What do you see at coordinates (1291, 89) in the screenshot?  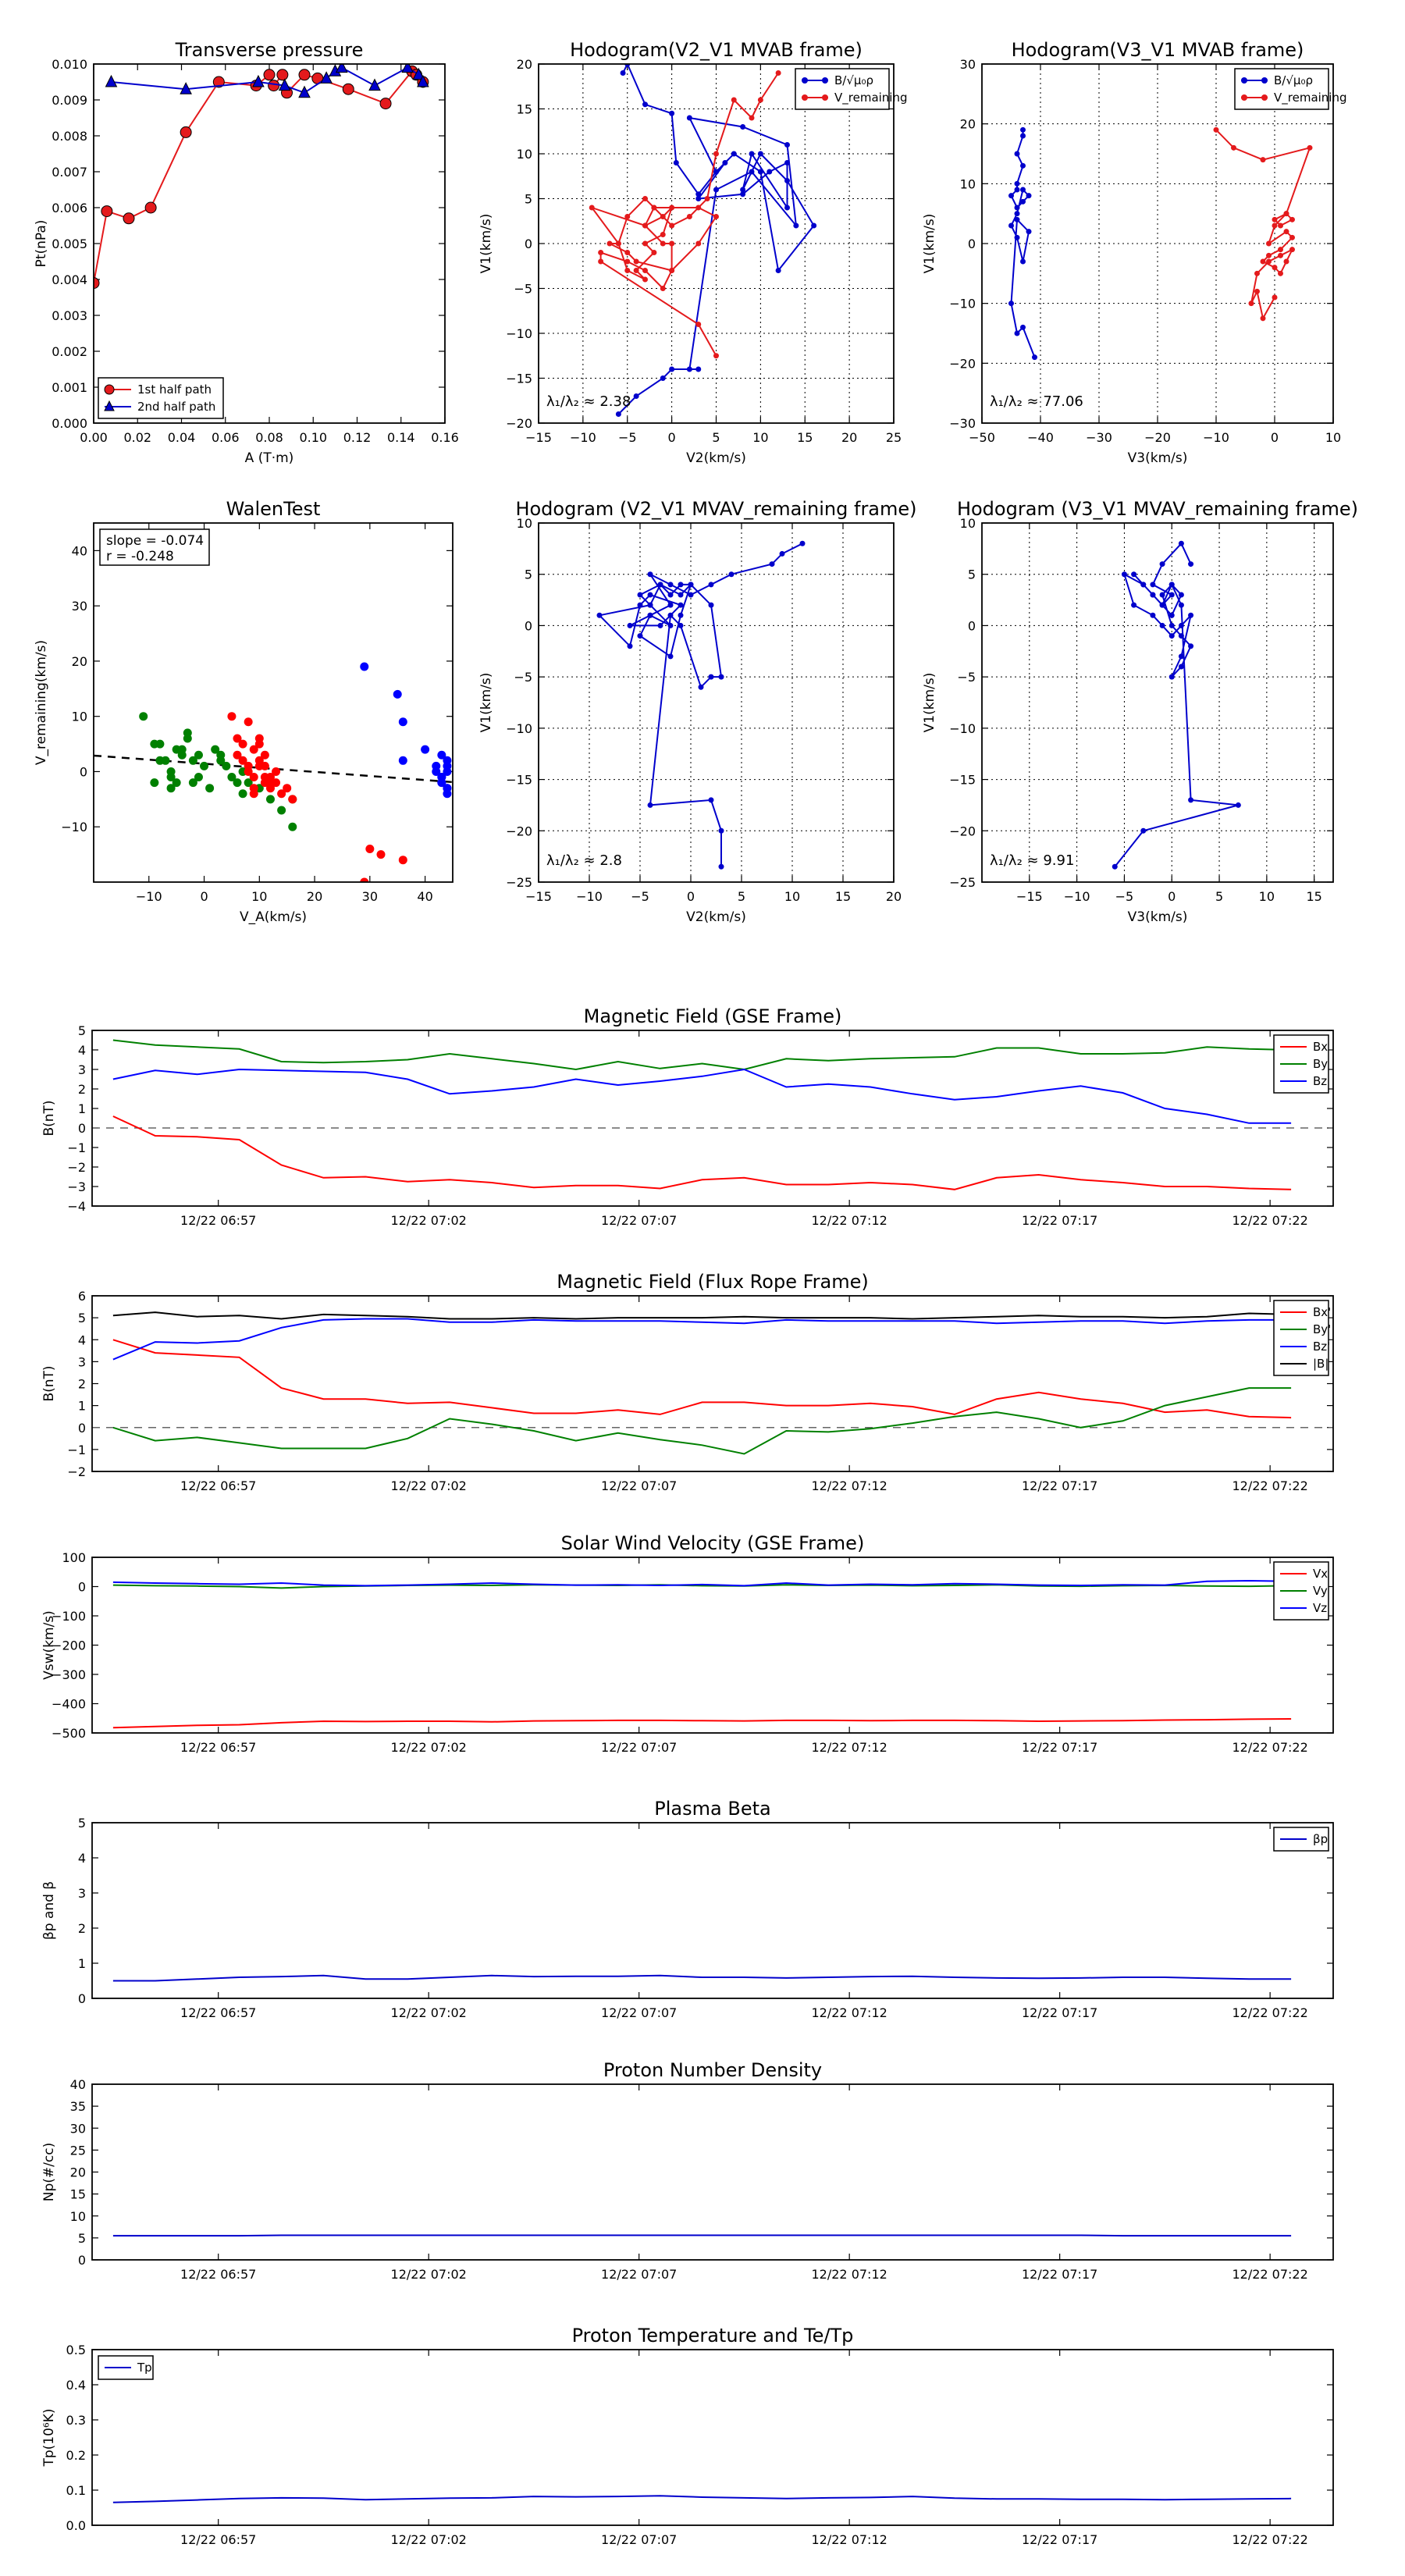 I see `legend: B/√μ₀ρ V_remaining` at bounding box center [1291, 89].